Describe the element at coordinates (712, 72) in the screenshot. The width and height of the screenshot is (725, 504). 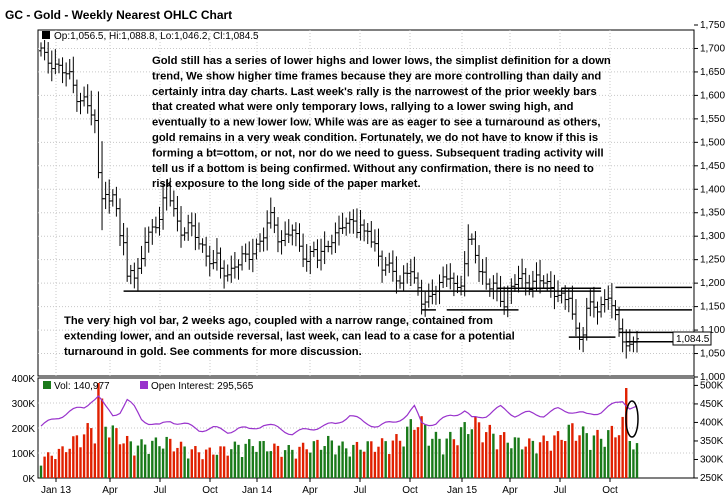
I see `price-tick-label: 1,650.0` at that location.